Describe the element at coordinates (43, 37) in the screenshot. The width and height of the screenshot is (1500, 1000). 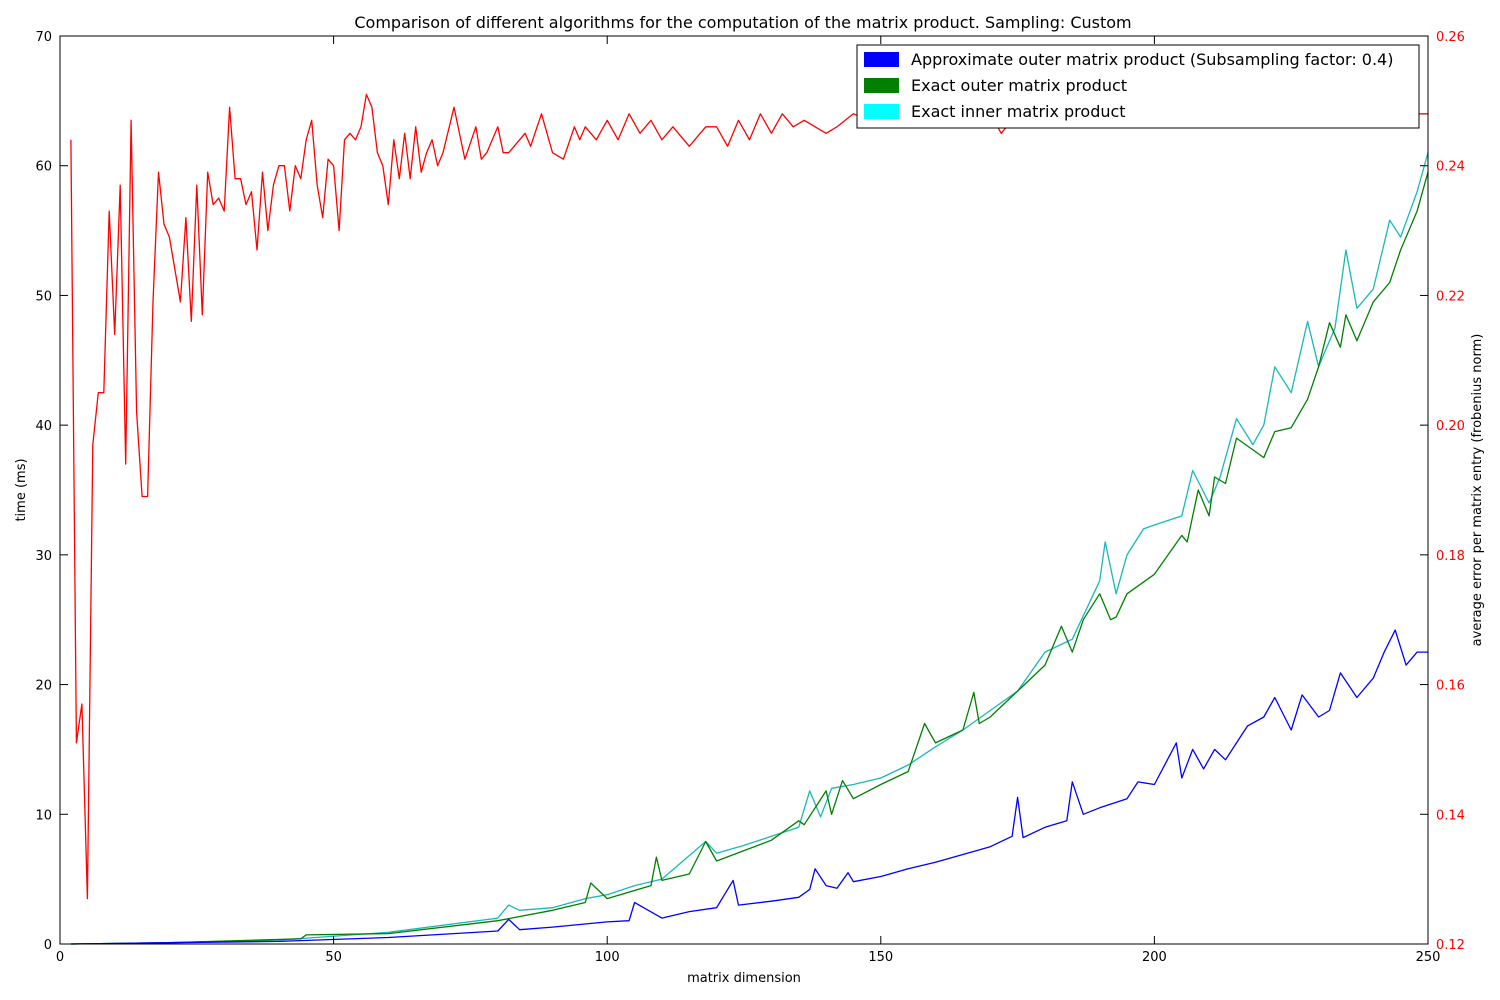
I see `y-tick-label: 70` at that location.